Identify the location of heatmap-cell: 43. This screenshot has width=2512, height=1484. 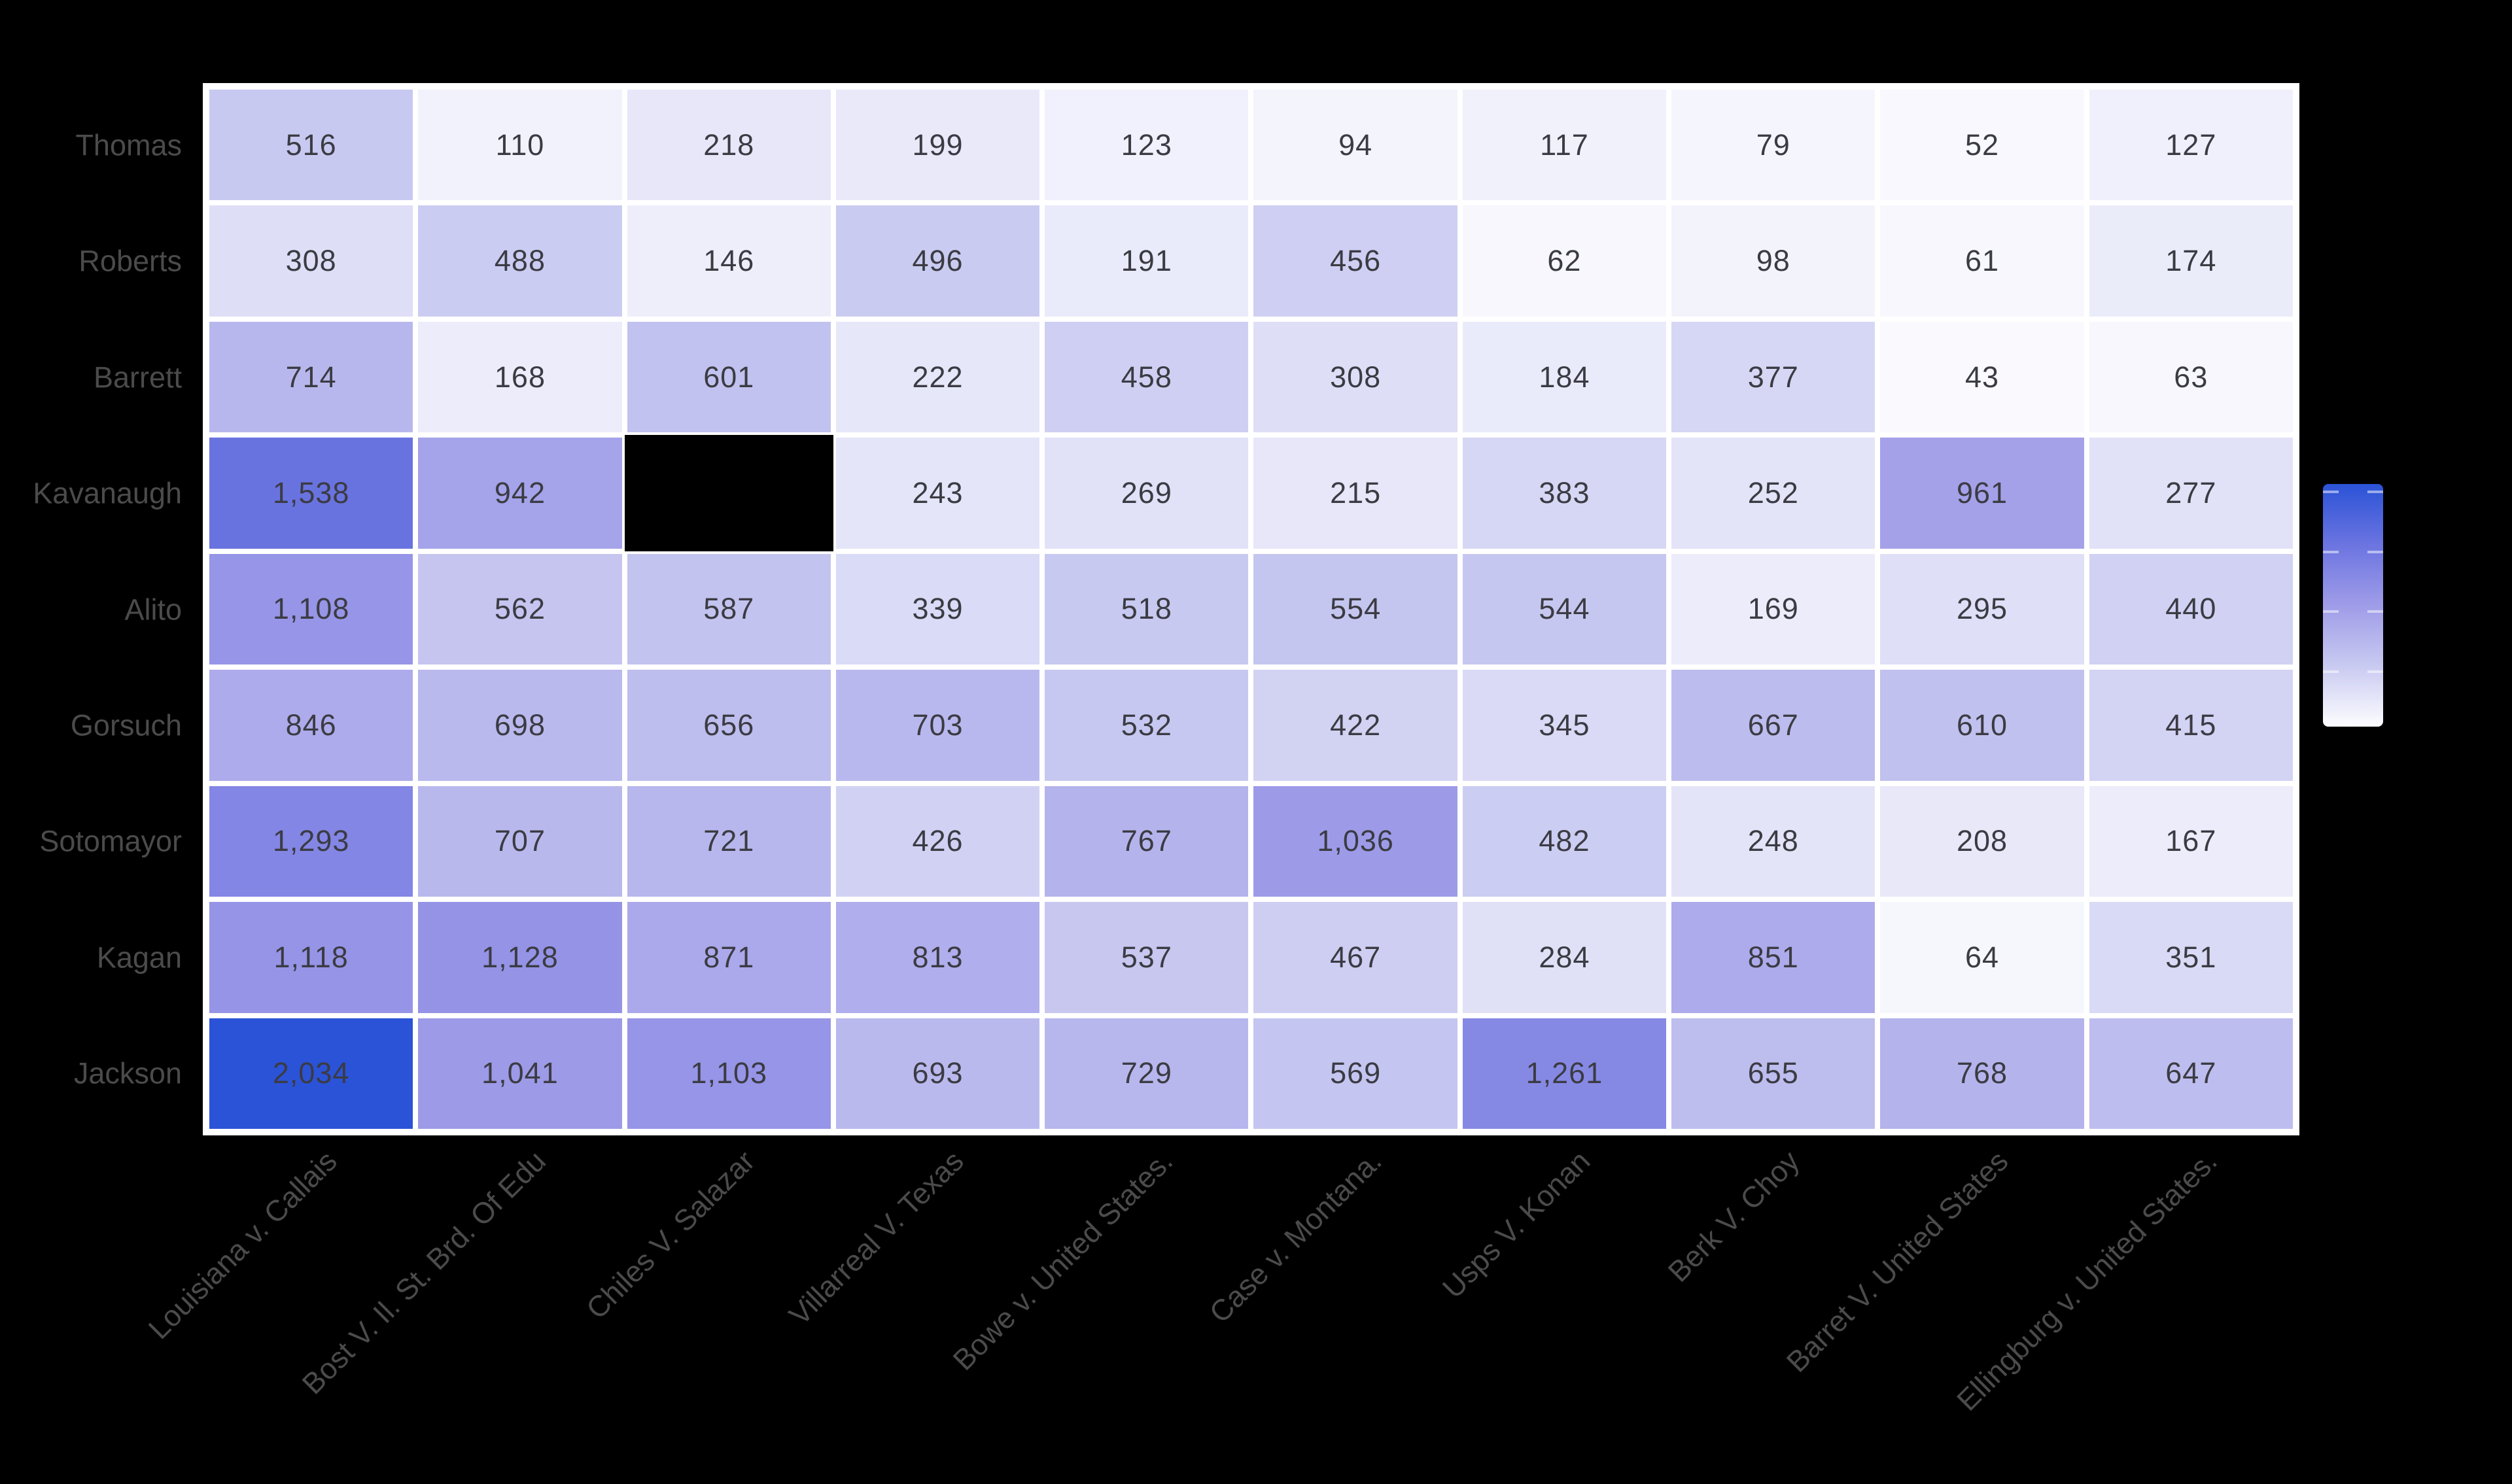
(1982, 377).